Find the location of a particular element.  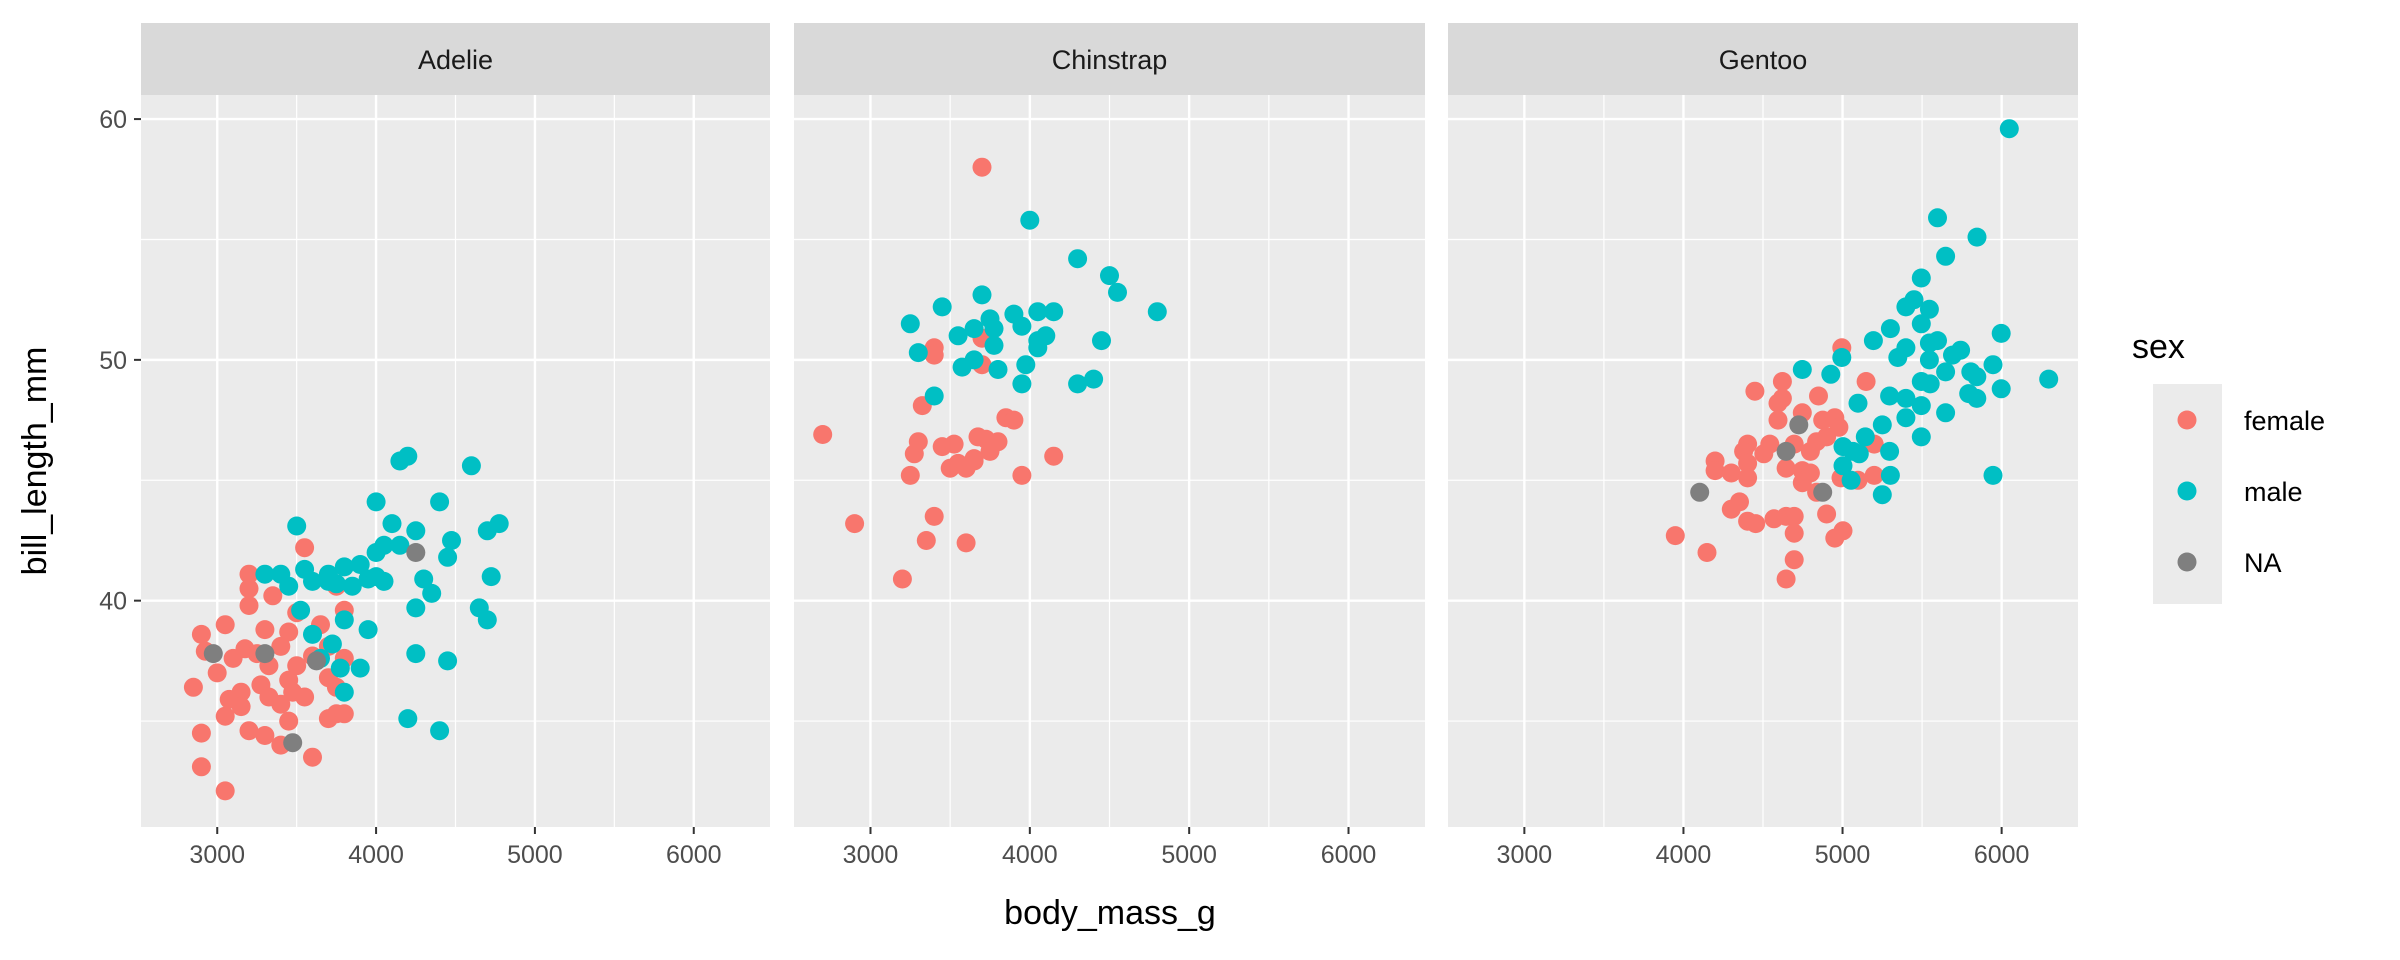

facet-strip-label: Gentoo is located at coordinates (1763, 60).